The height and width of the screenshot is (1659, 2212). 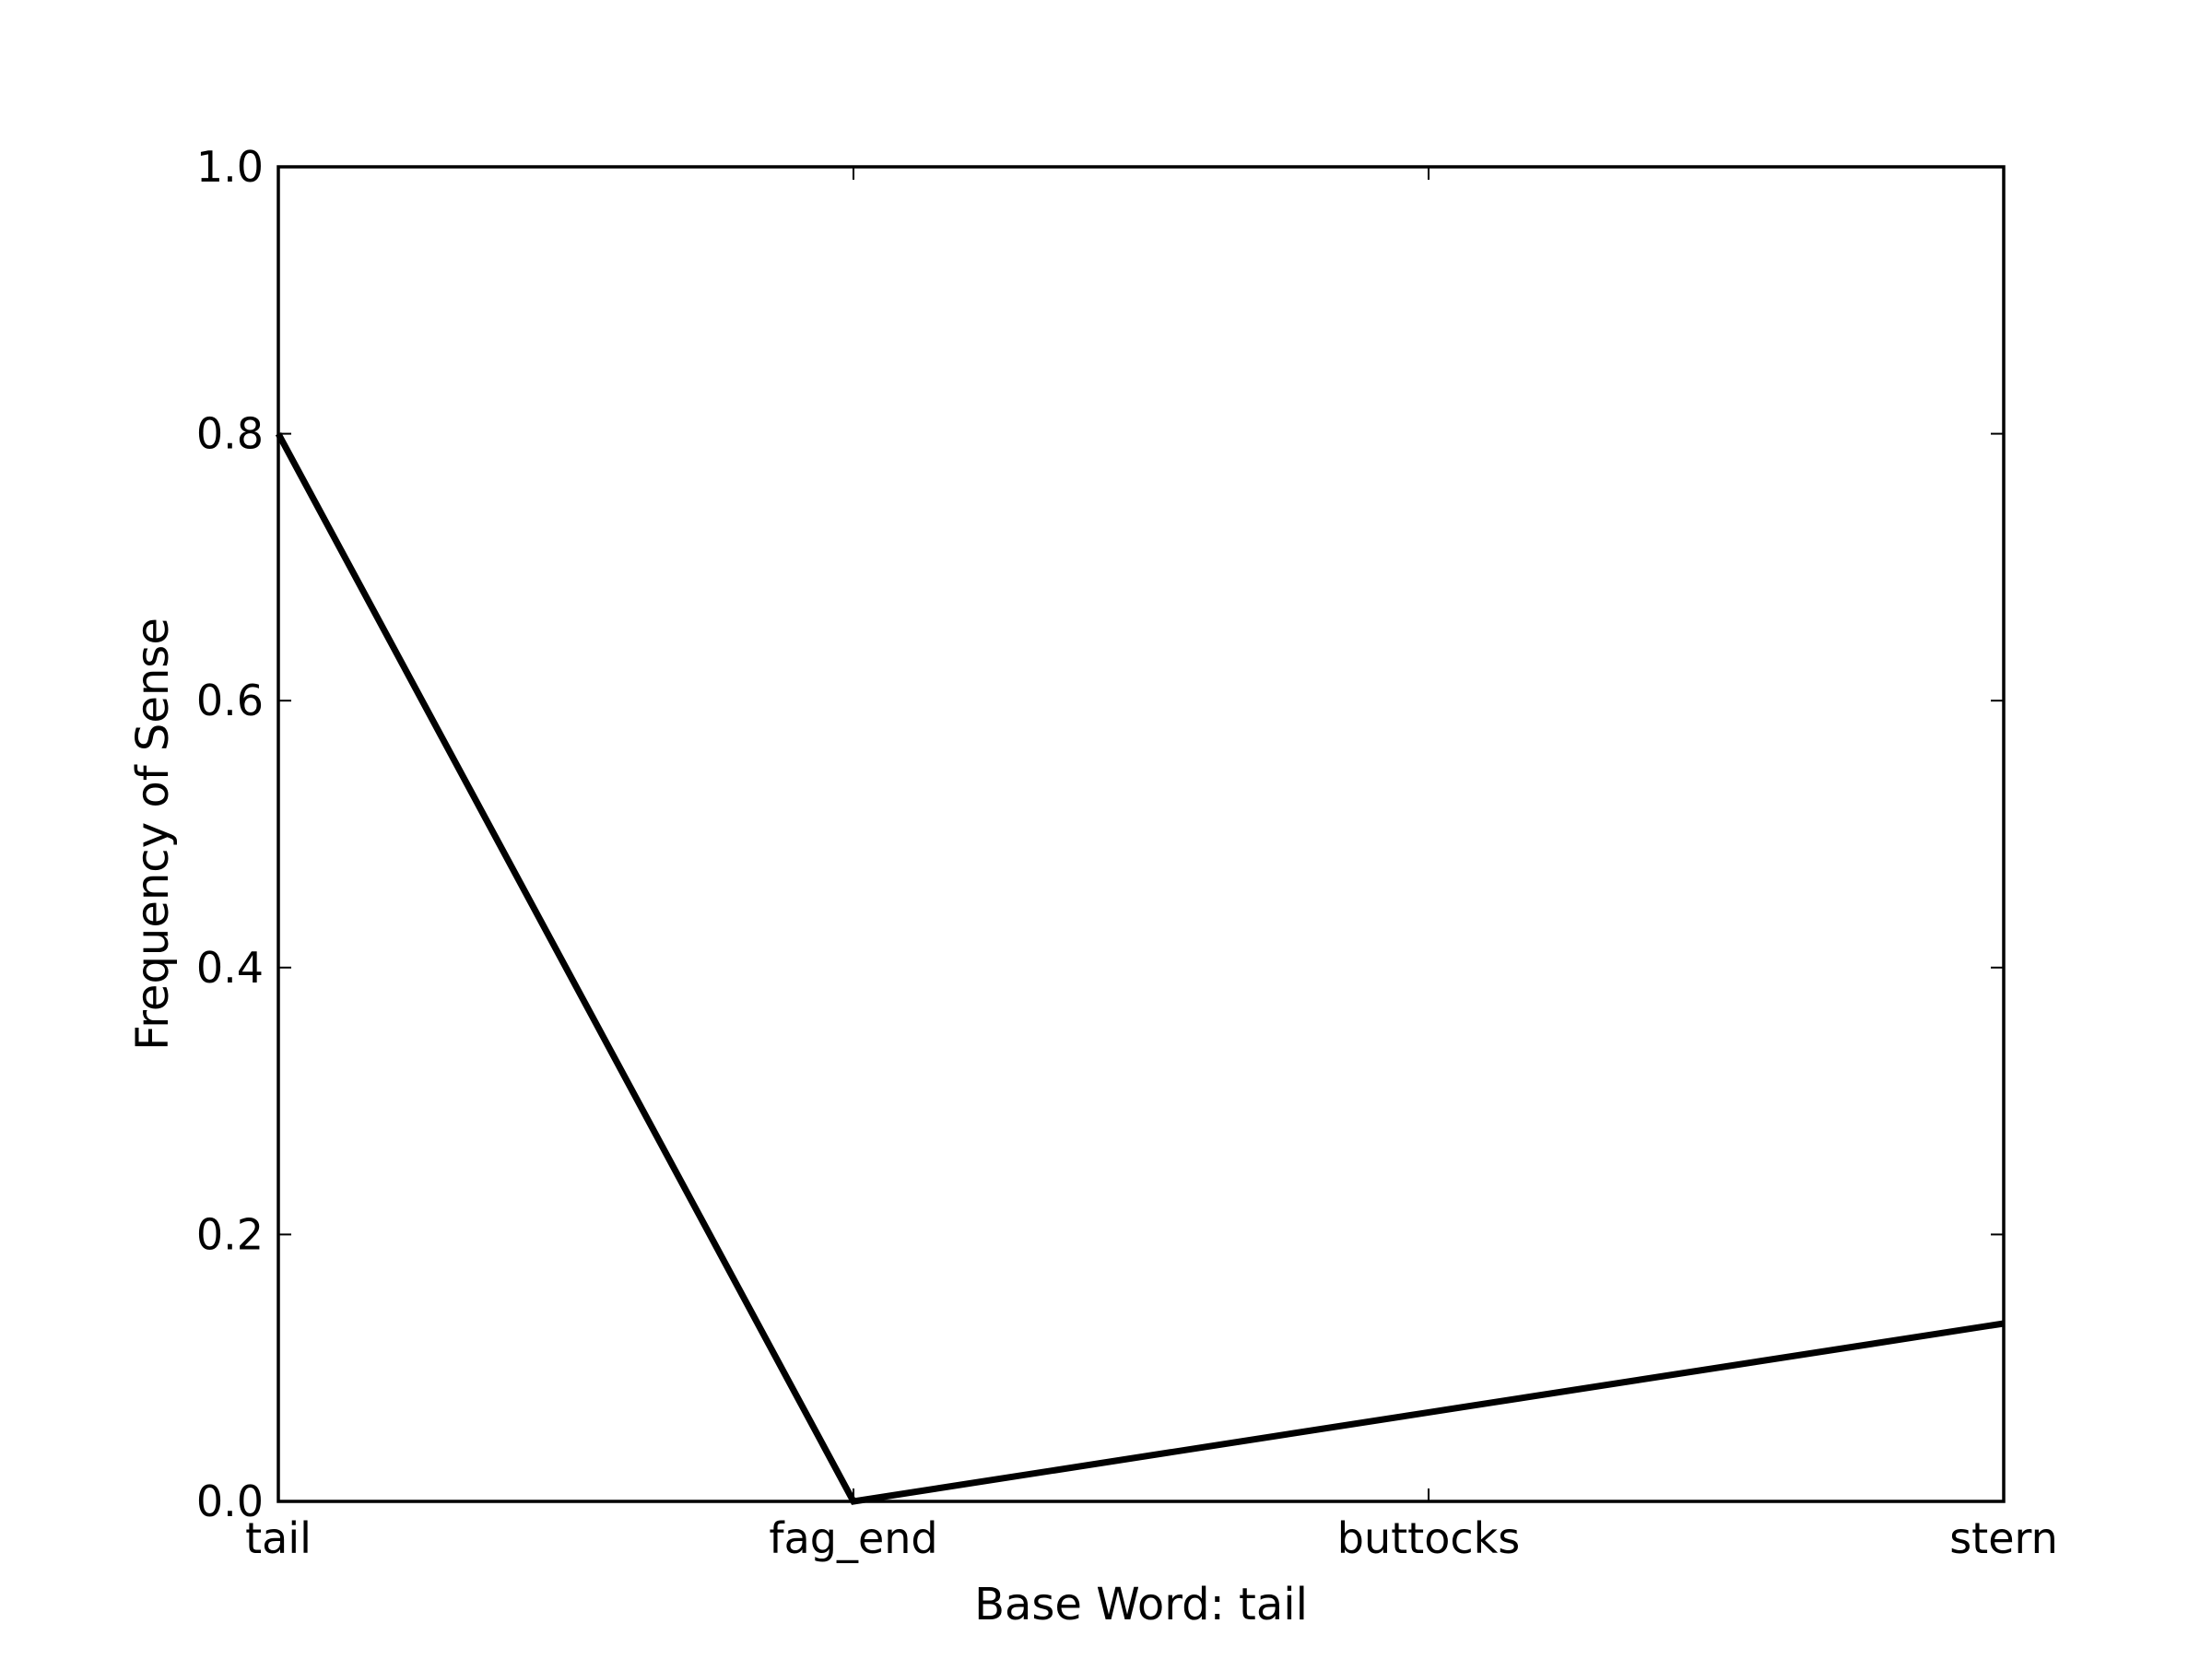 What do you see at coordinates (853, 1538) in the screenshot?
I see `x-tick-label: fag_end` at bounding box center [853, 1538].